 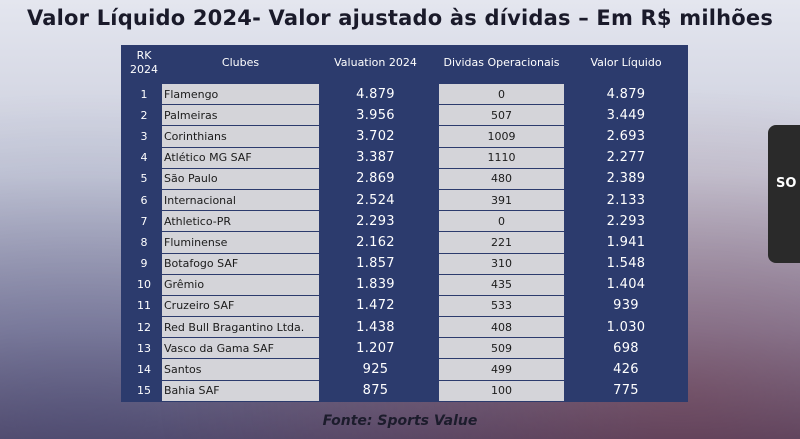 I want to click on club-cell: Palmeiras, so click(x=240, y=115).